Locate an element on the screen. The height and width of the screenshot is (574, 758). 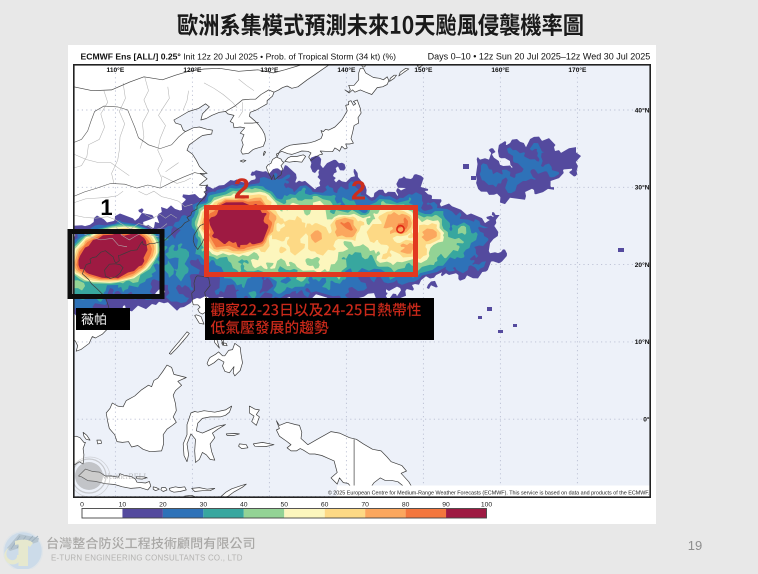
svg-text: 30°N is located at coordinates (642, 188).